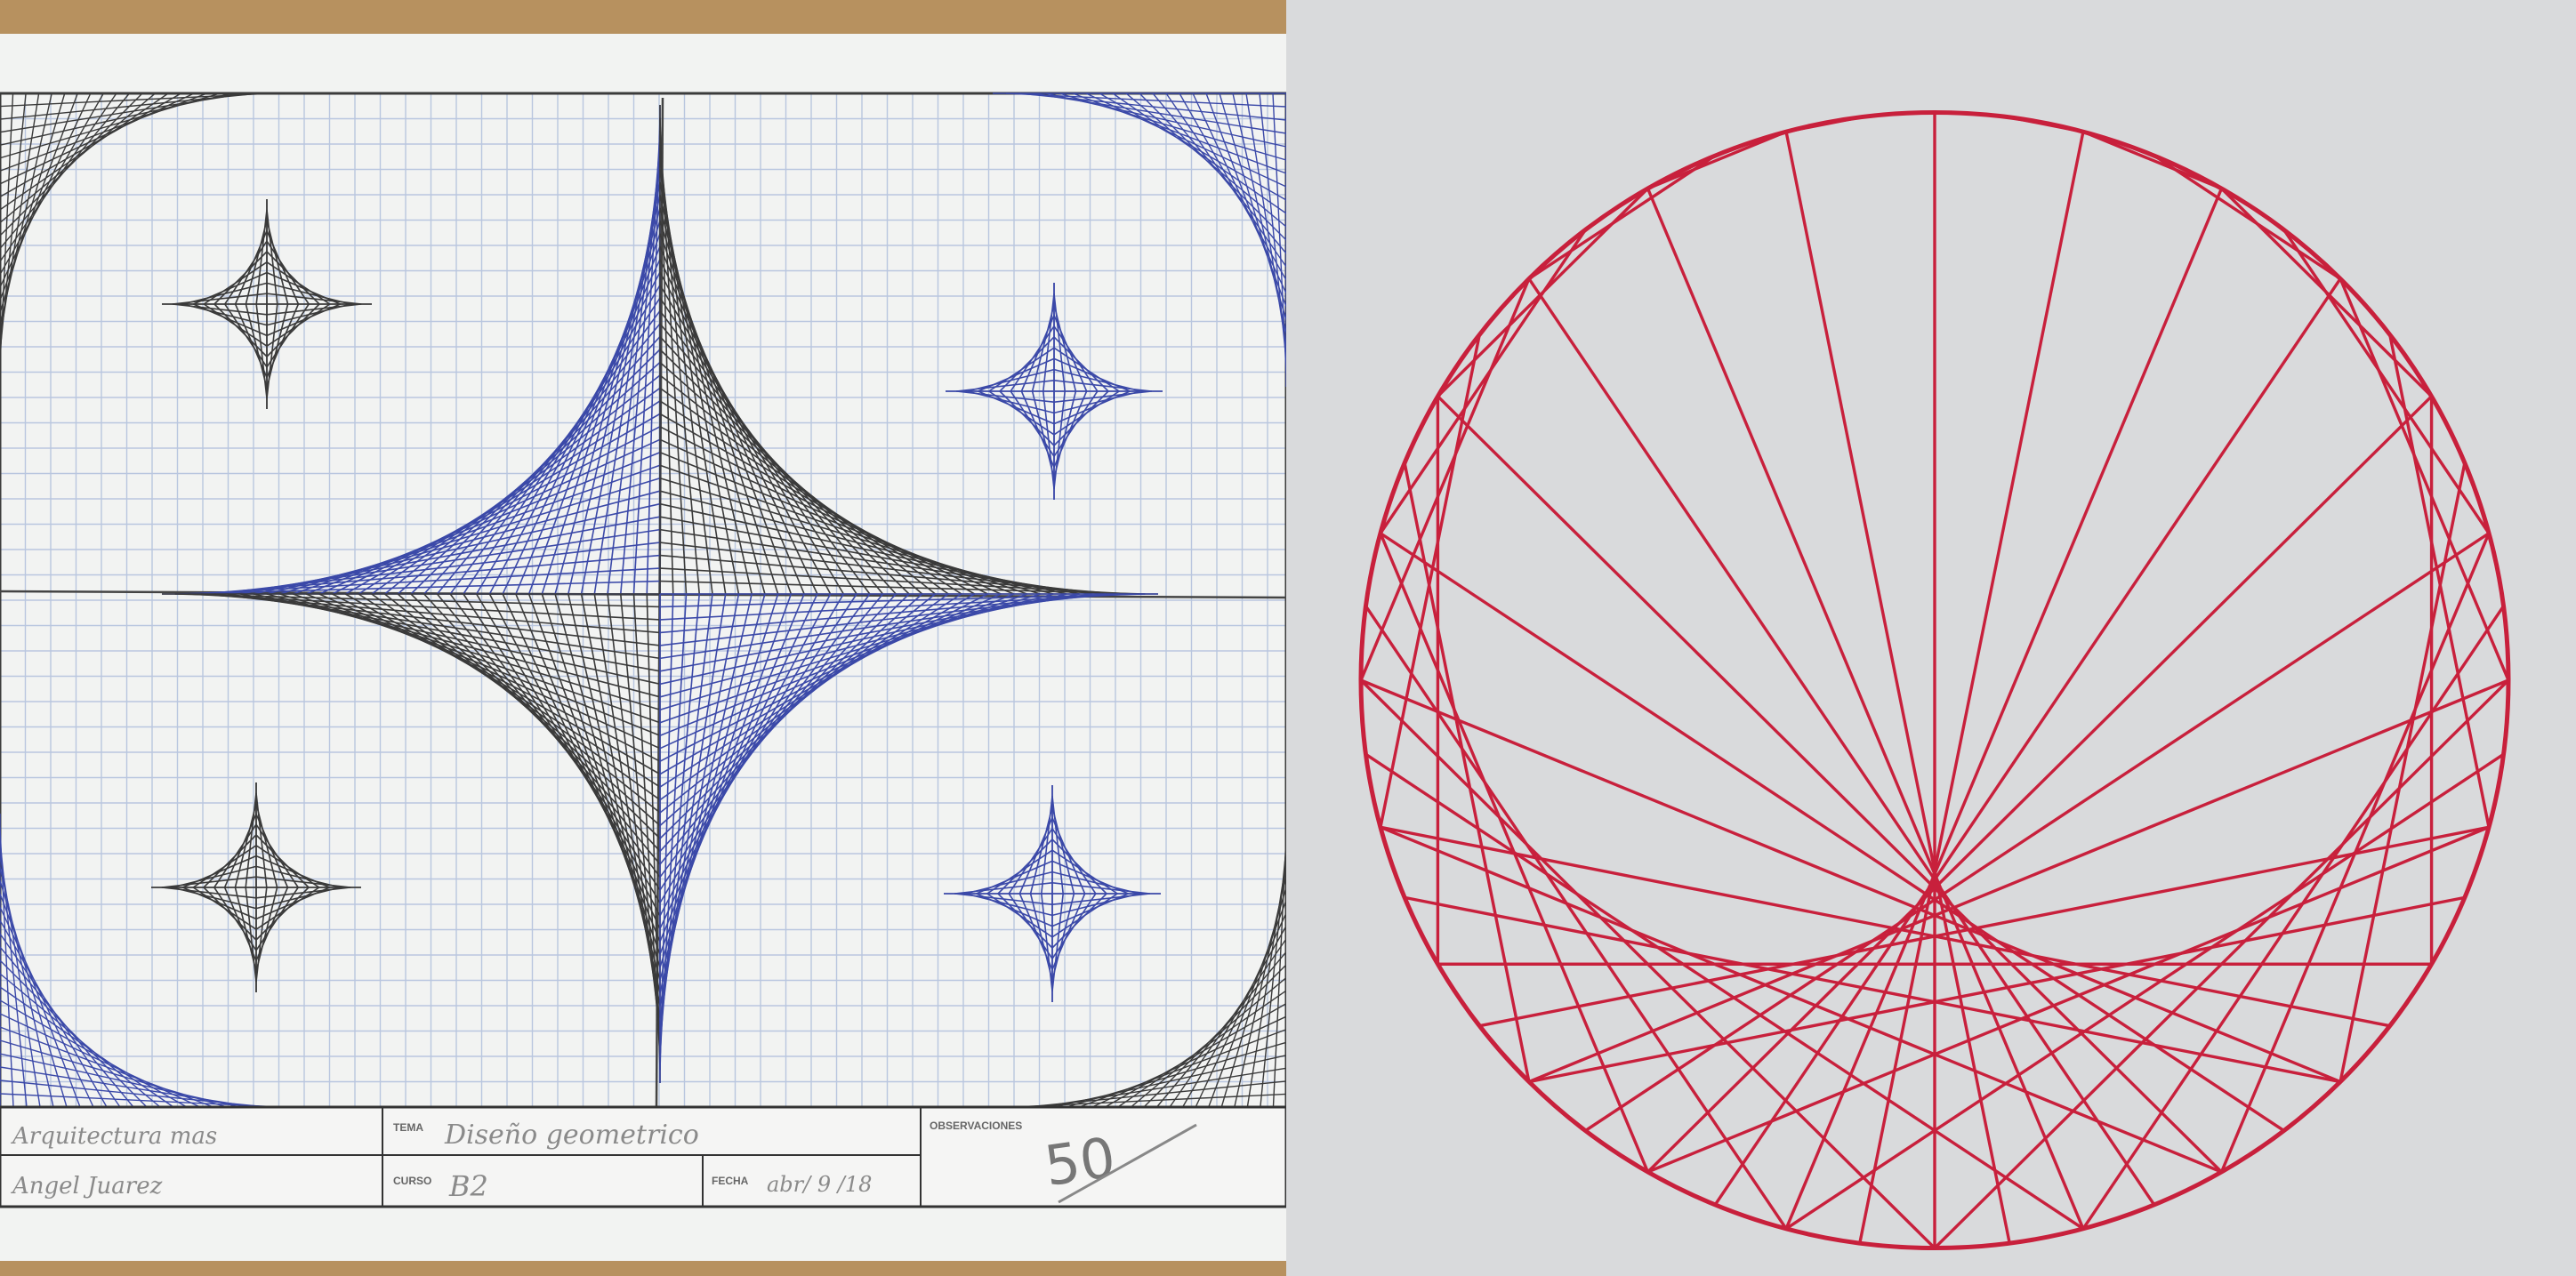 This screenshot has width=2576, height=1276. What do you see at coordinates (730, 1181) in the screenshot?
I see `date-label: FECHA` at bounding box center [730, 1181].